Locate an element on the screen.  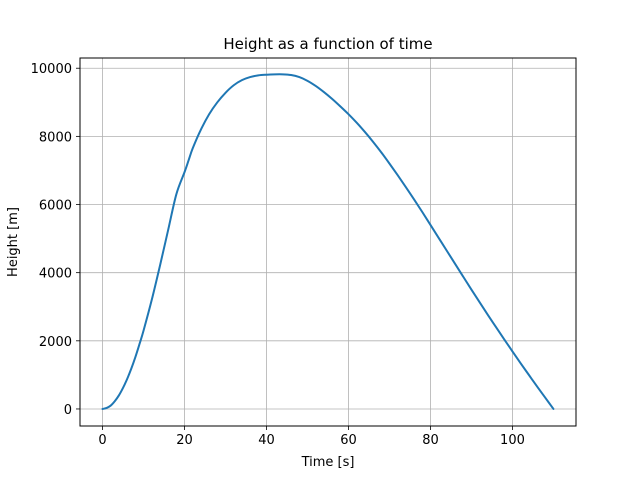
y-tick-label: 8000 is located at coordinates (55, 137).